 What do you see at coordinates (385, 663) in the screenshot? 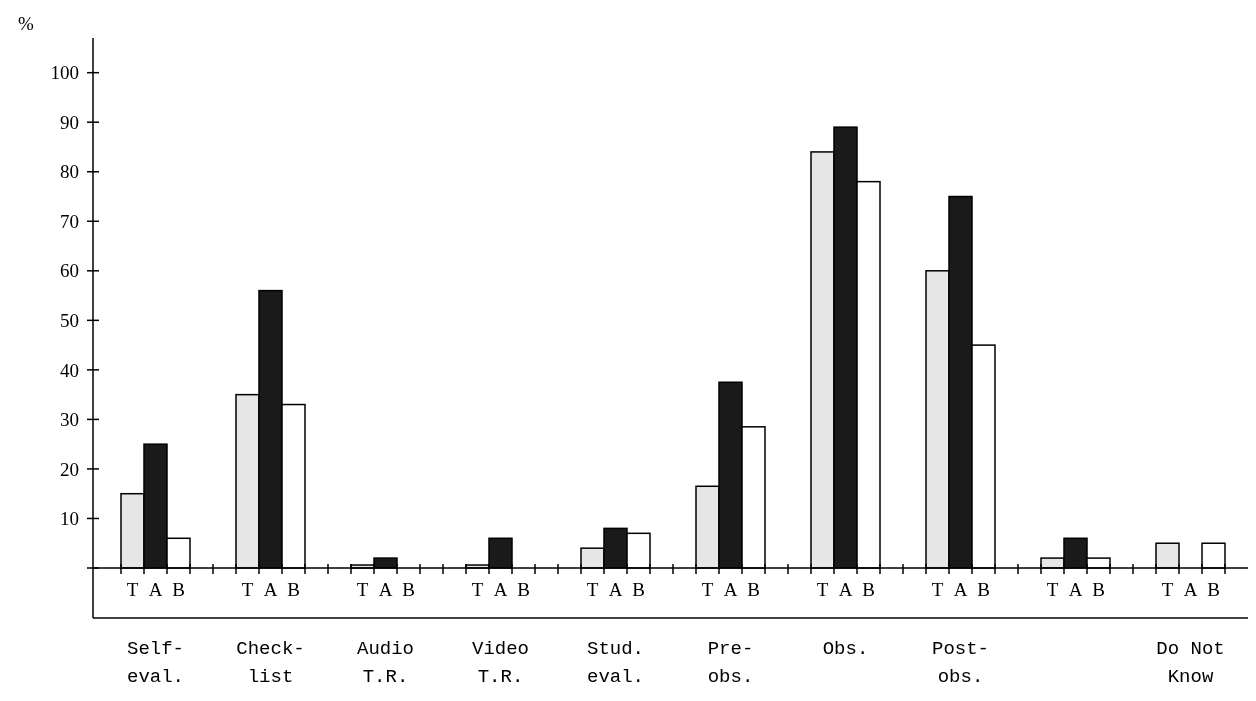
I see `x-tick-label: Audio T.R.` at bounding box center [385, 663].